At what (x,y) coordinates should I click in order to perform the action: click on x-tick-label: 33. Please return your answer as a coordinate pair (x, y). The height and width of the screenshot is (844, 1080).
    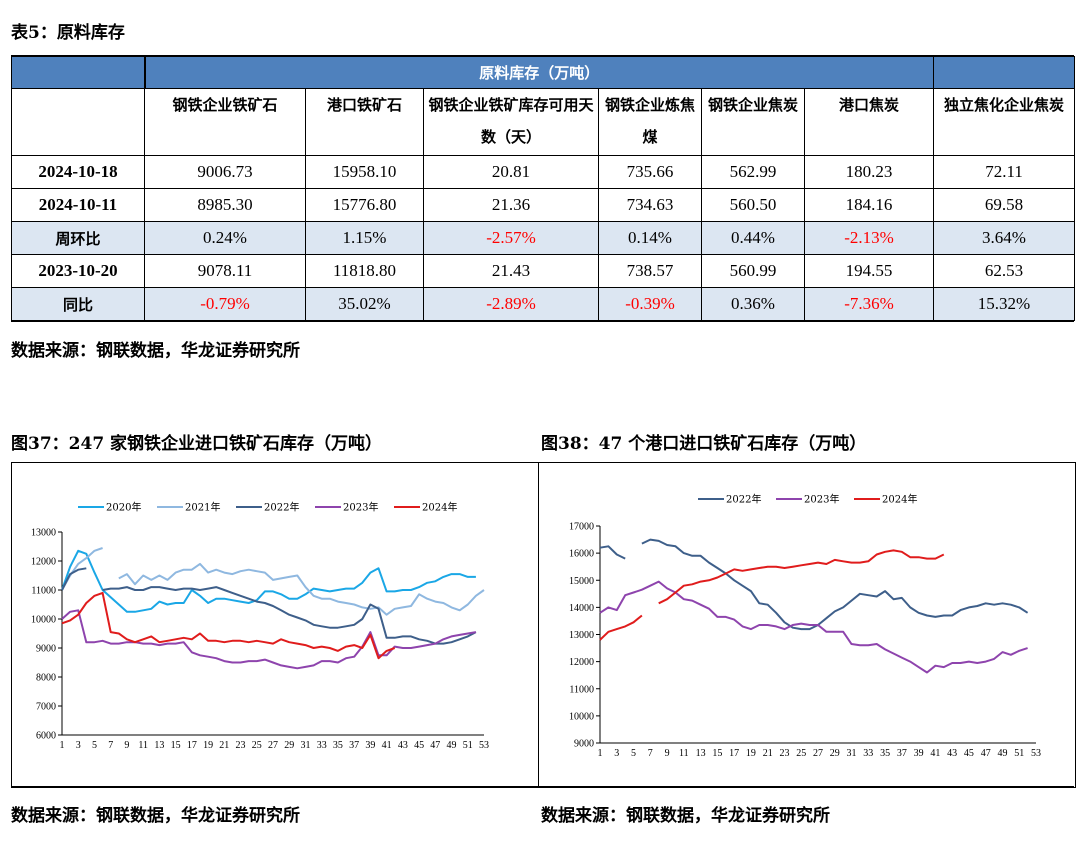
    Looking at the image, I should click on (868, 753).